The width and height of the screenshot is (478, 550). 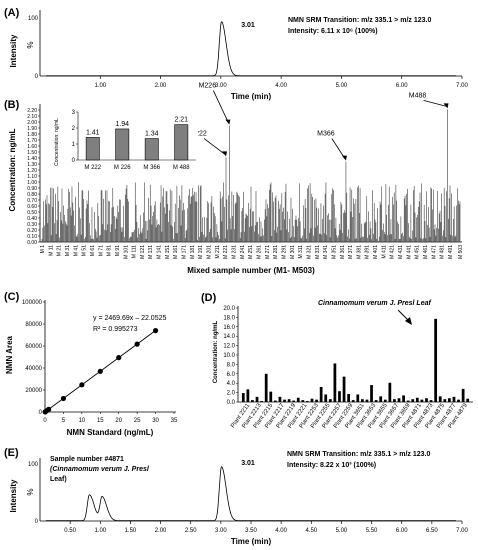 I want to click on panel-c-points, so click(x=100, y=371).